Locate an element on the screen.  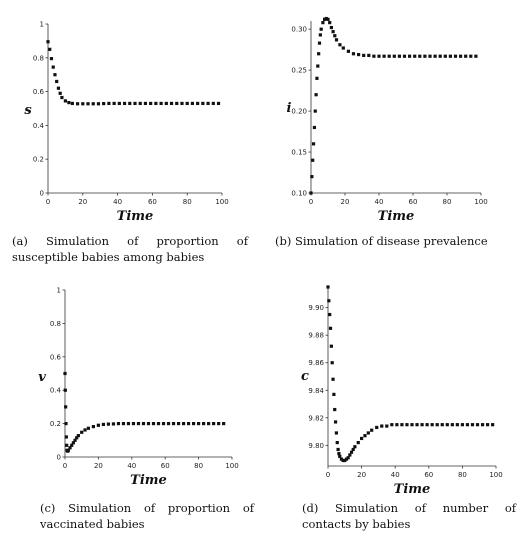
y-tick-label-c: 0.4 is located at coordinates (56, 391).